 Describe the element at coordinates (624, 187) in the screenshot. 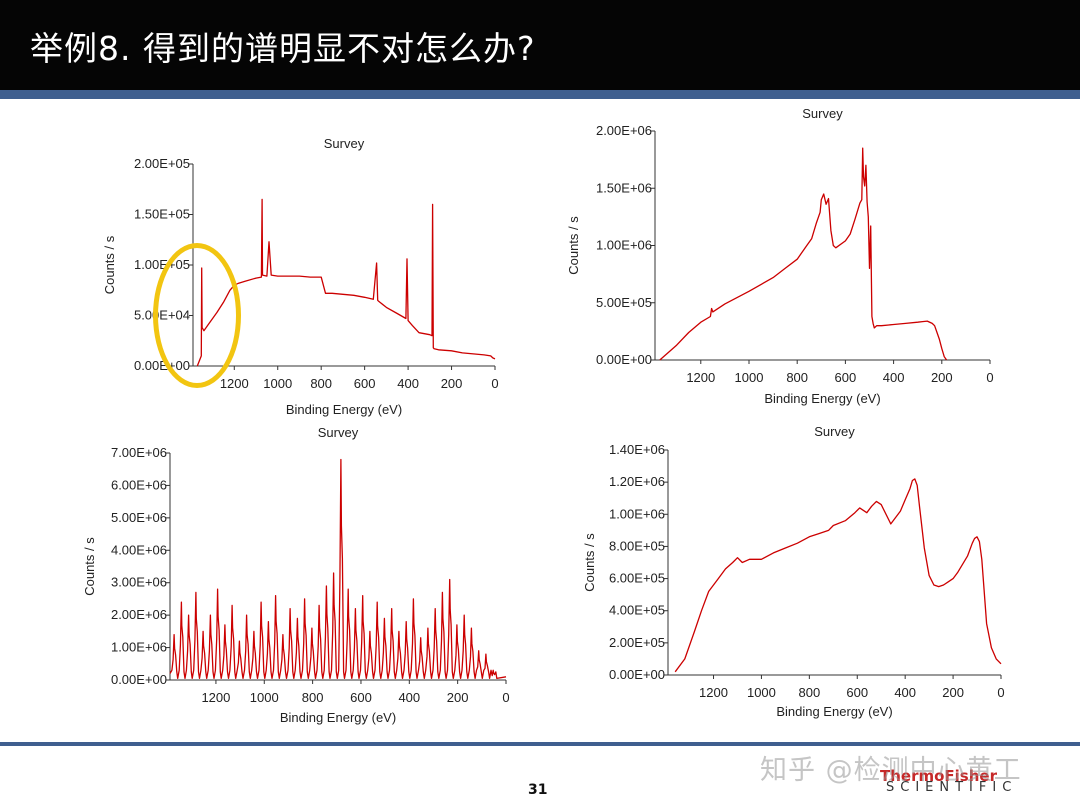

I see `y-tick-label: 1.50E+06` at that location.